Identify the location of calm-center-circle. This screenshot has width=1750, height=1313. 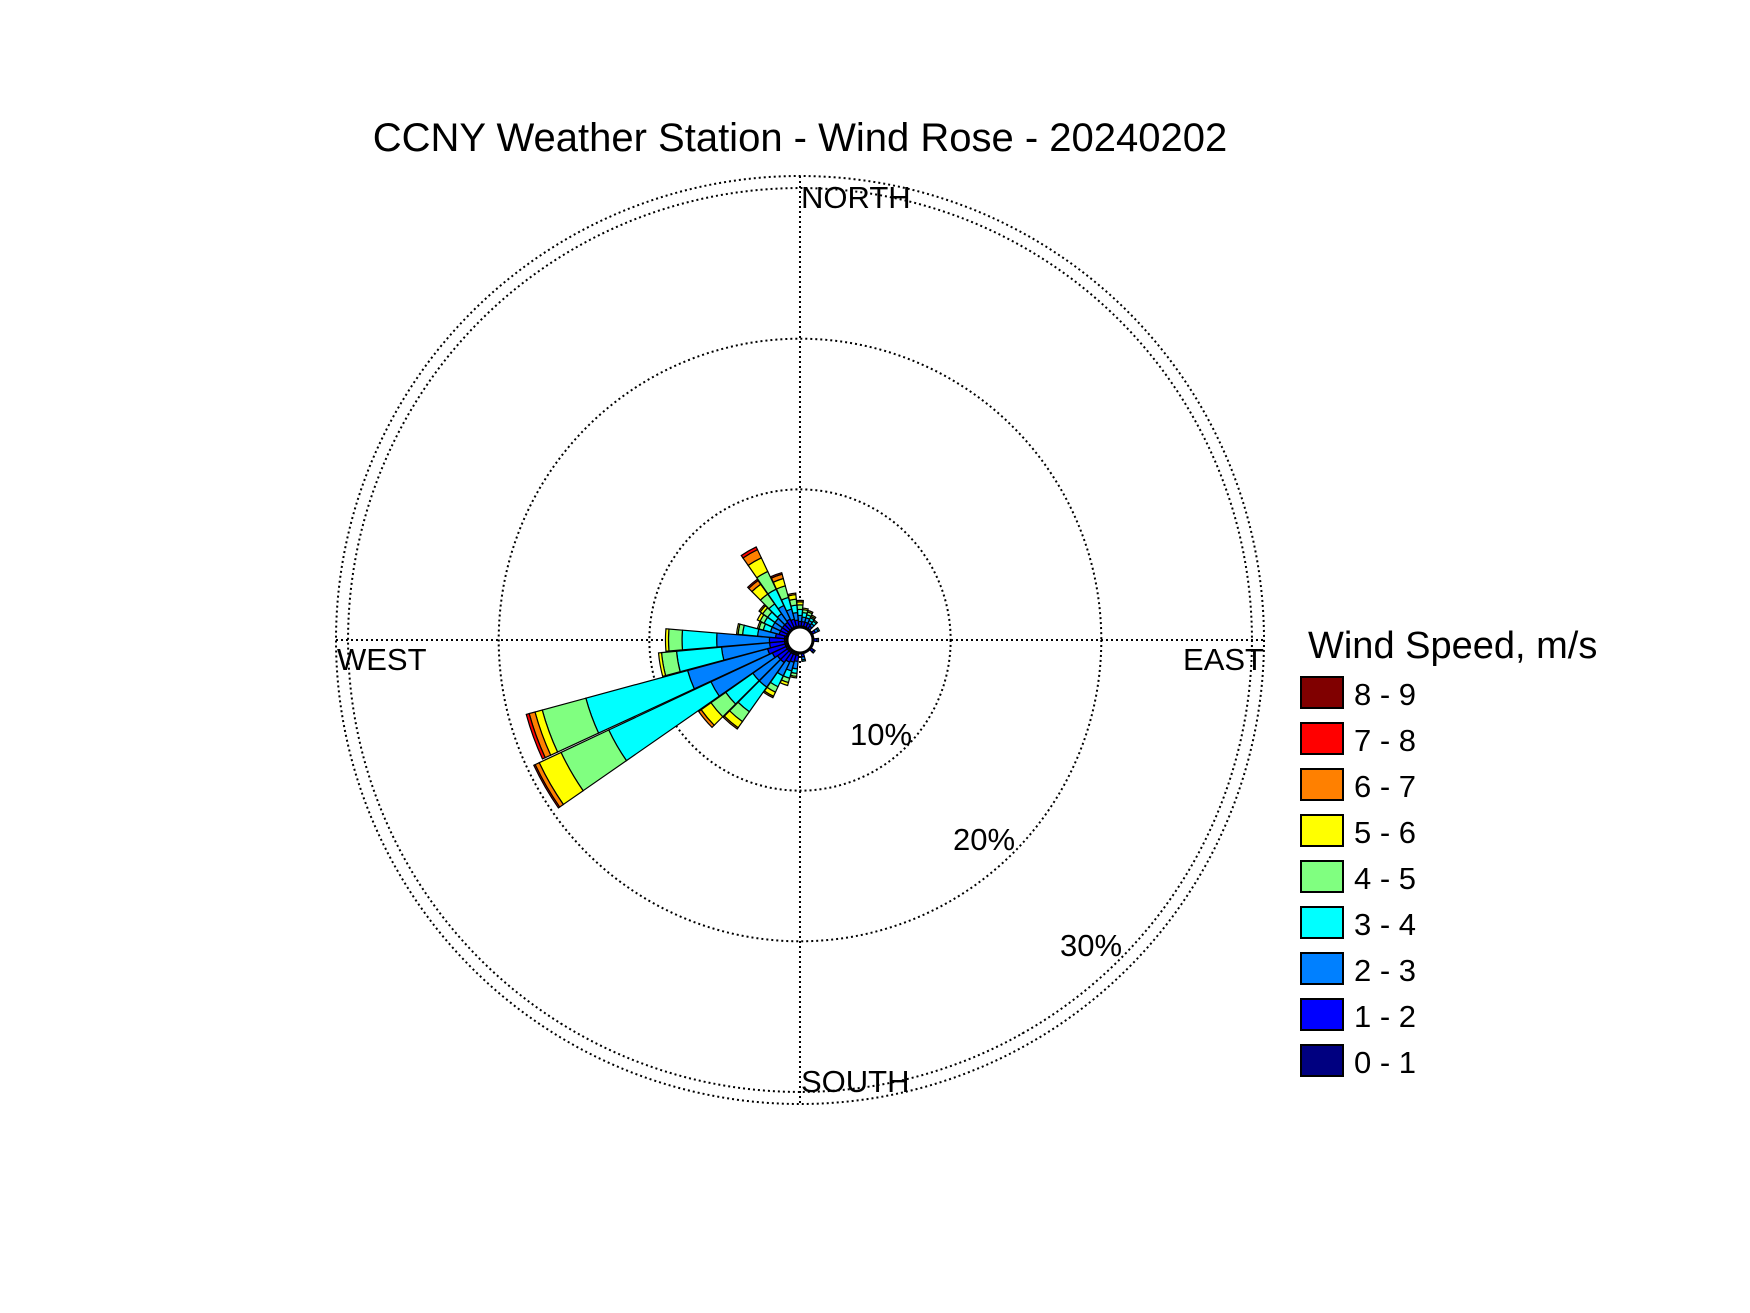
(800, 640).